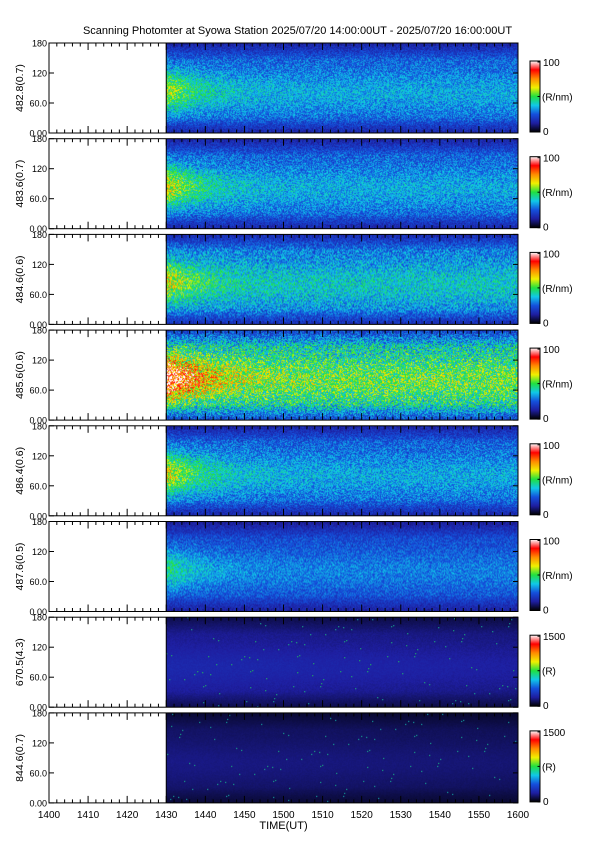 Image resolution: width=595 pixels, height=842 pixels. I want to click on panel-label: 485.6(0.6), so click(20, 375).